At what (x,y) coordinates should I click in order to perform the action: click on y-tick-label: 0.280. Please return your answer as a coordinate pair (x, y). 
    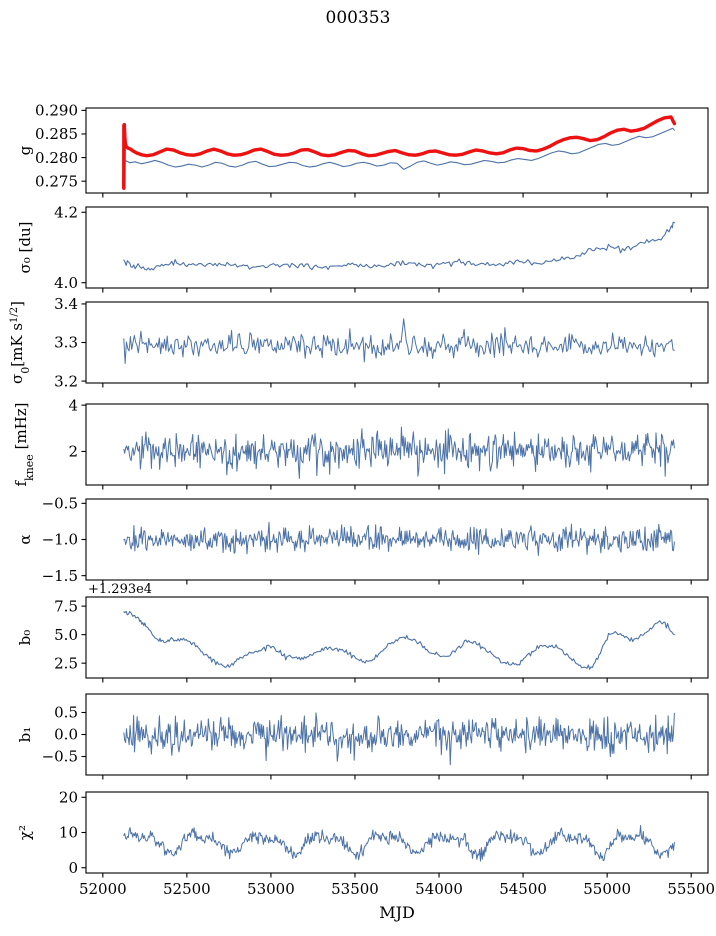
    Looking at the image, I should click on (56, 158).